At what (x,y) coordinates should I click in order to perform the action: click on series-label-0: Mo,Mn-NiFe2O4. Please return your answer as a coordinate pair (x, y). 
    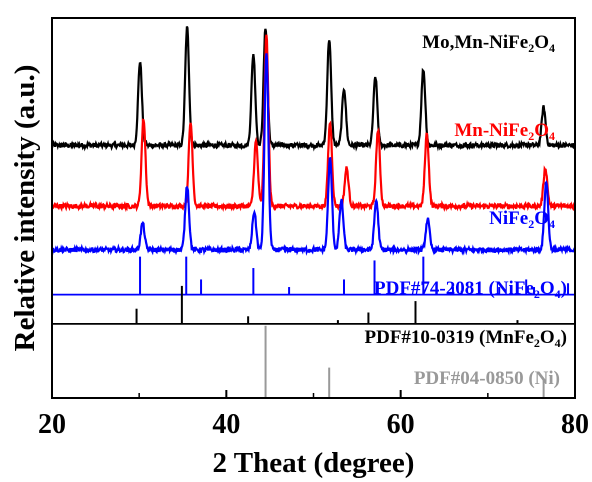
    Looking at the image, I should click on (488, 43).